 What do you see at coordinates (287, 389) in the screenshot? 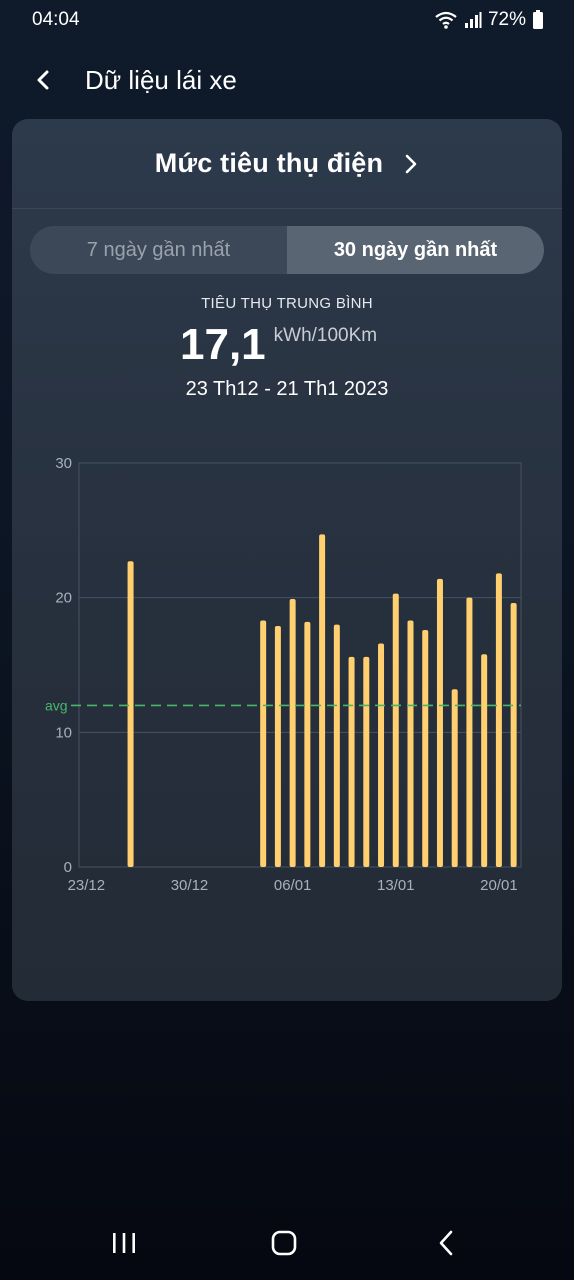
I see `date-range: 23 Th12 - 21 Th1 2023` at bounding box center [287, 389].